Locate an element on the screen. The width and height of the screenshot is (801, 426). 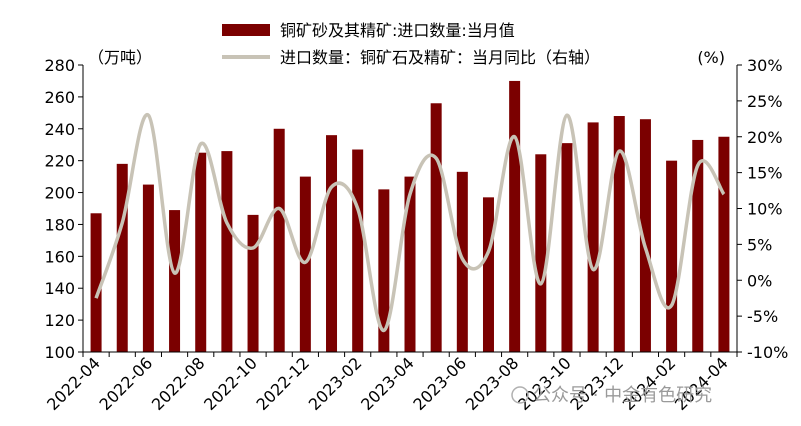
left-tick-label: 160 is located at coordinates (59, 256).